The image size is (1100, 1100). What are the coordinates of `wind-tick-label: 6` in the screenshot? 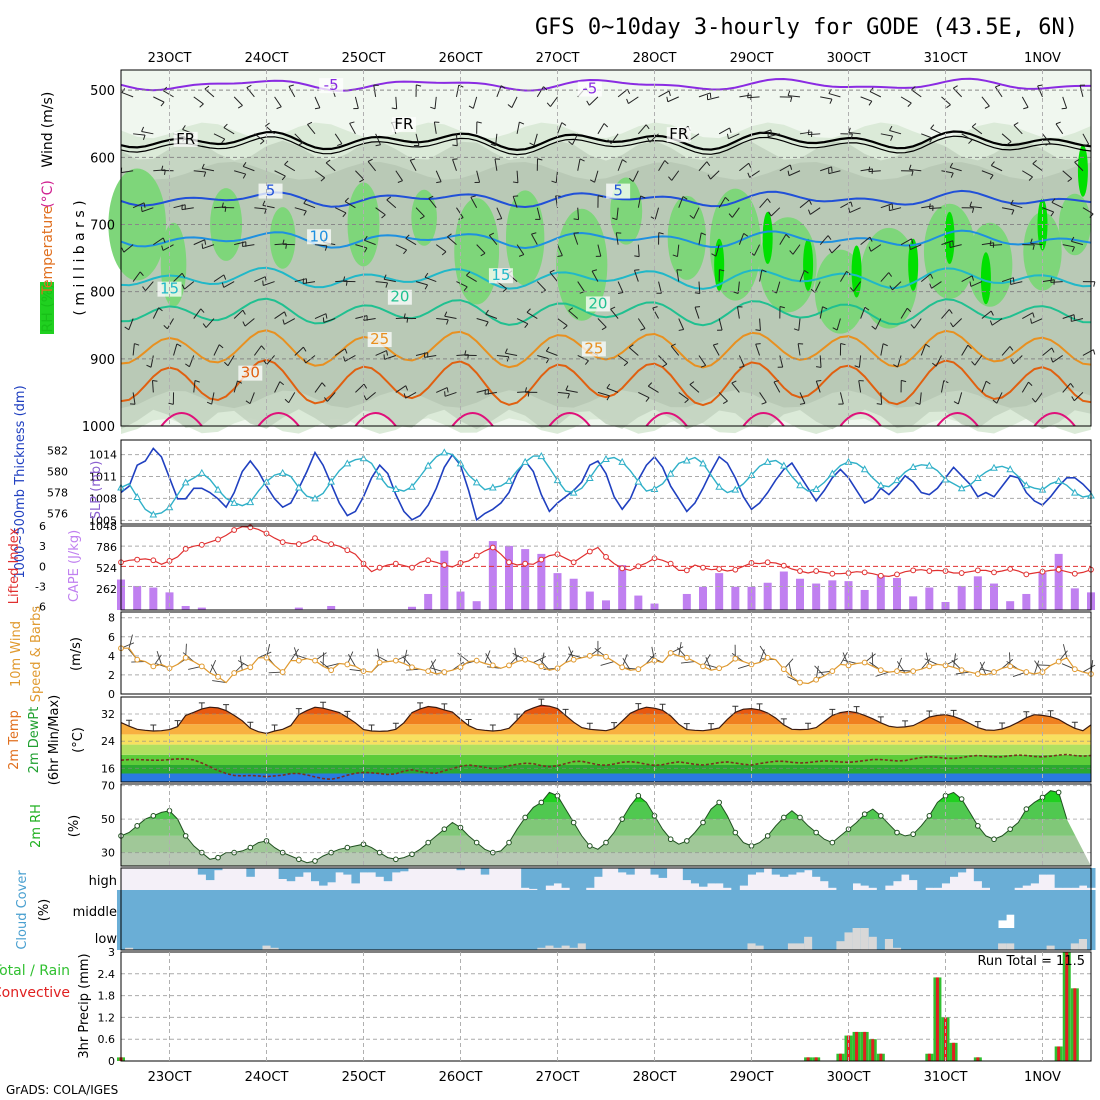 It's located at (111, 637).